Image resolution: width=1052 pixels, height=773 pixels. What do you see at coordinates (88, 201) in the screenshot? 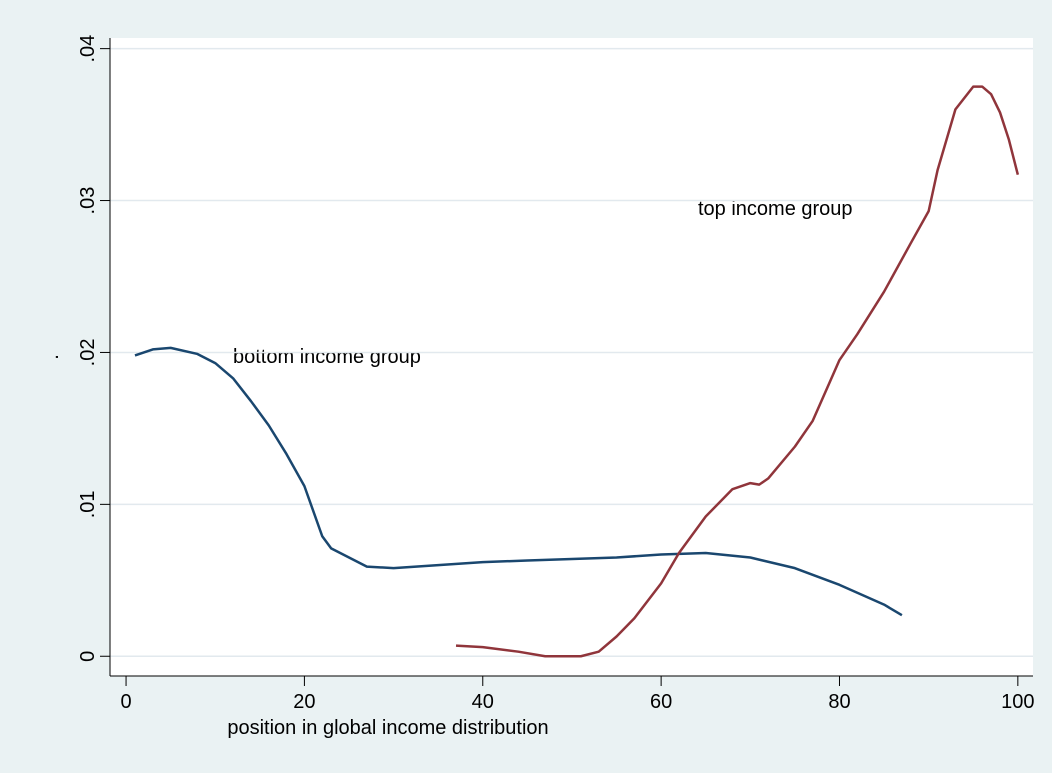
I see `y-tick-label: .03` at bounding box center [88, 201].